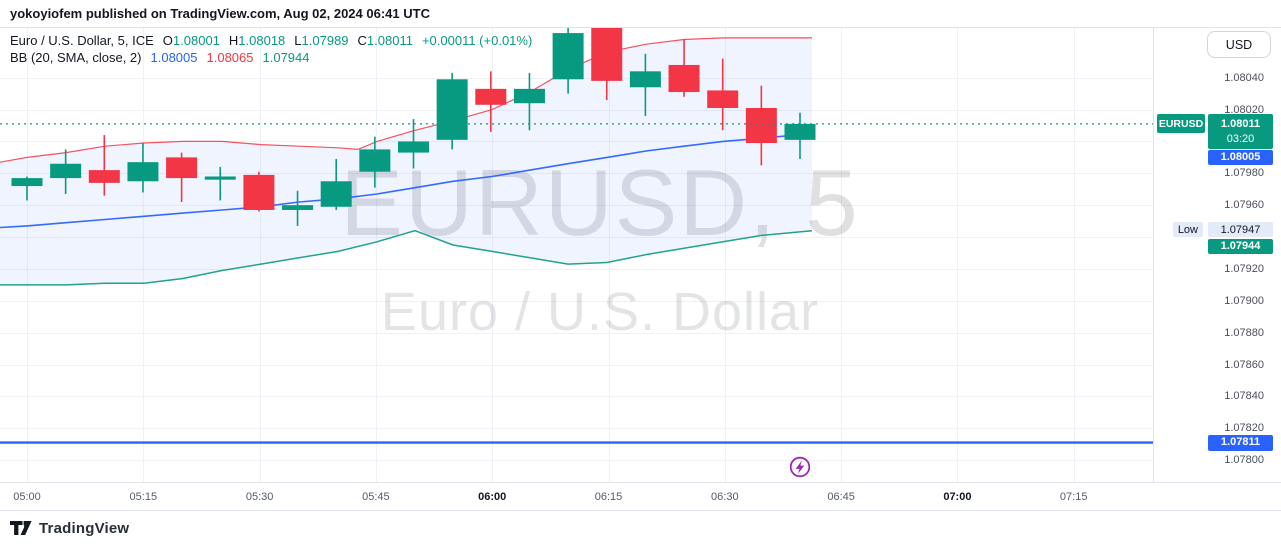 This screenshot has height=545, width=1281. What do you see at coordinates (76, 57) in the screenshot?
I see `indicator-title: BB (20, SMA, close, 2)` at bounding box center [76, 57].